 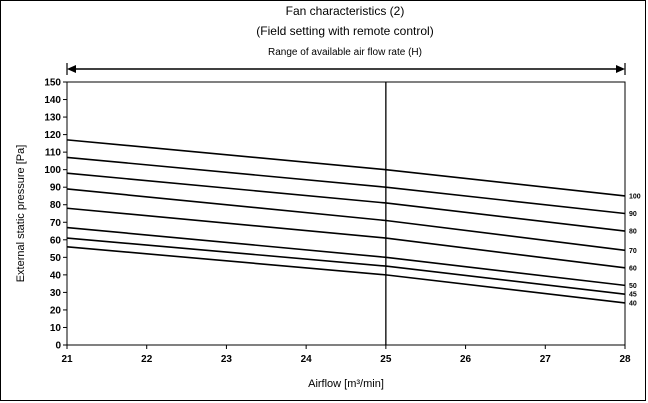 What do you see at coordinates (56, 293) in the screenshot?
I see `y-tick-label: 30` at bounding box center [56, 293].